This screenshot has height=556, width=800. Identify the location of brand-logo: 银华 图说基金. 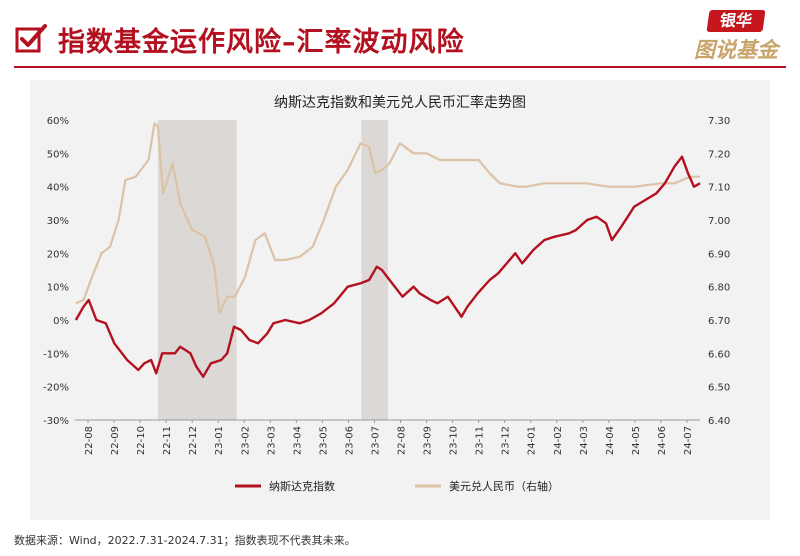
(740, 38).